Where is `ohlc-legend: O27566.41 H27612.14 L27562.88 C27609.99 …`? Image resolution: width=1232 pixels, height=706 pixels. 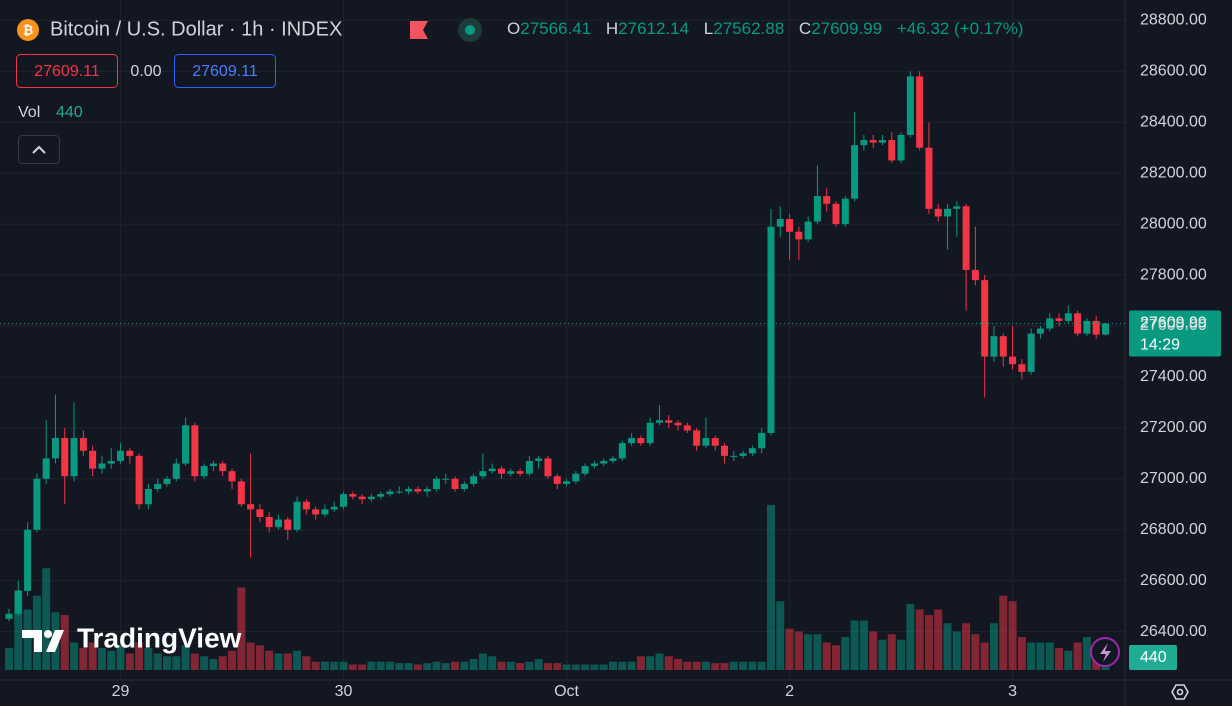
ohlc-legend: O27566.41 H27612.14 L27562.88 C27609.99 … is located at coordinates (765, 28).